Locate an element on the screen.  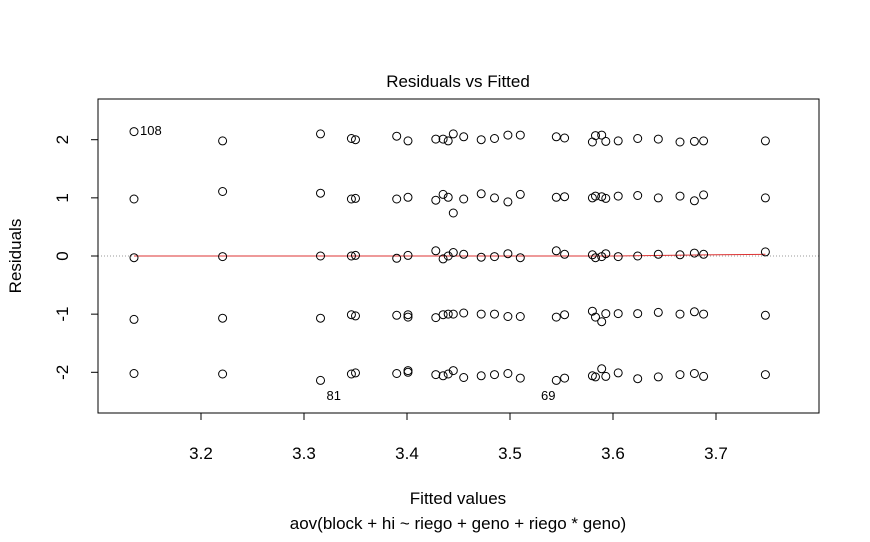
x-axis: 3.2 3.3 3.4 3.5 3.6 3.7 is located at coordinates (458, 437).